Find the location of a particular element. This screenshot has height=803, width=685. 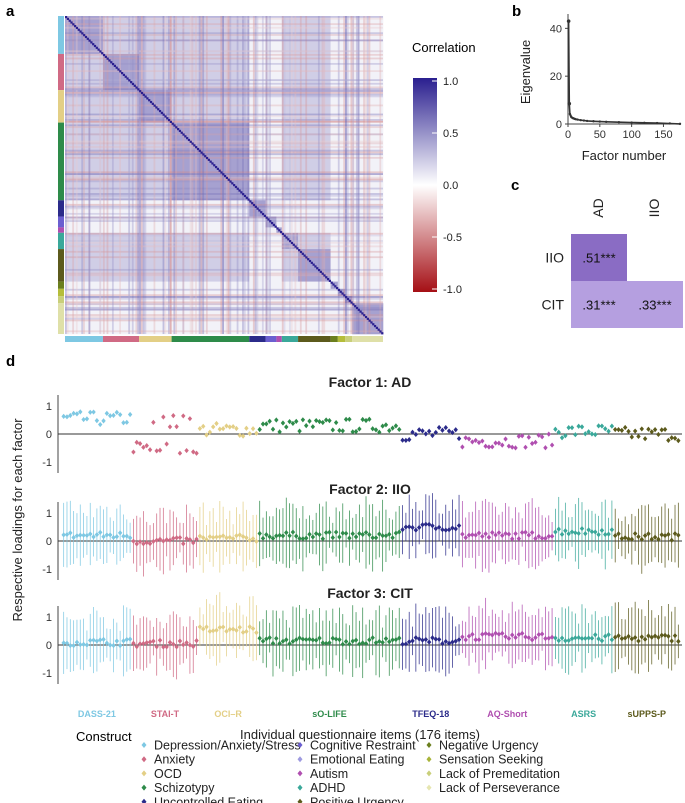

panel-label-d: d is located at coordinates (10, 361).